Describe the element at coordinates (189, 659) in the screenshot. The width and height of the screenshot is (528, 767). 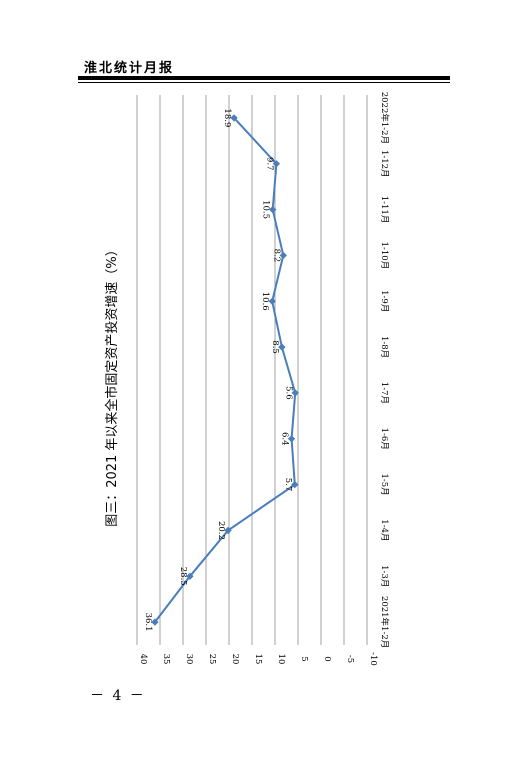
I see `value-tick-label: 30` at that location.